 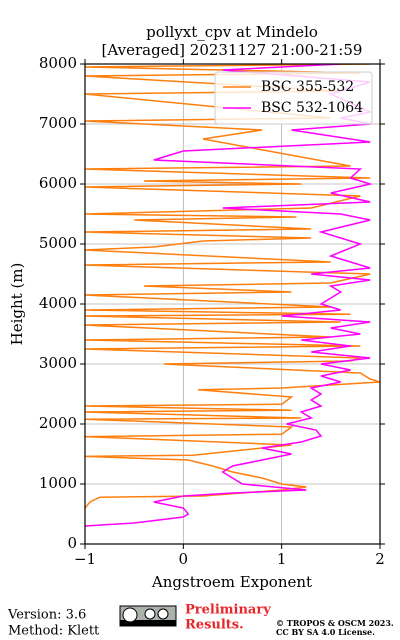 What do you see at coordinates (148, 616) in the screenshot?
I see `cc-logo` at bounding box center [148, 616].